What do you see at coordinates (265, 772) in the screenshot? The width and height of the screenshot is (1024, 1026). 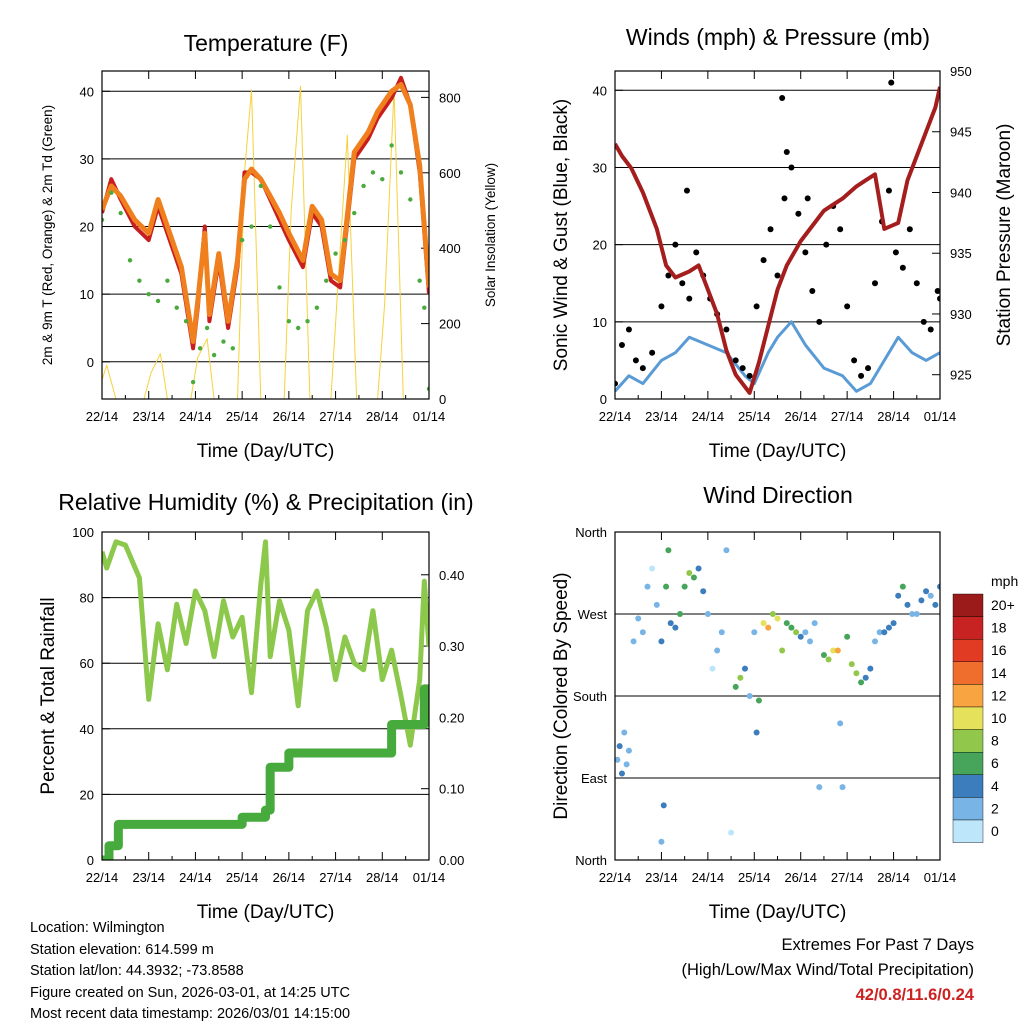 I see `series-total-precipitation-line` at bounding box center [265, 772].